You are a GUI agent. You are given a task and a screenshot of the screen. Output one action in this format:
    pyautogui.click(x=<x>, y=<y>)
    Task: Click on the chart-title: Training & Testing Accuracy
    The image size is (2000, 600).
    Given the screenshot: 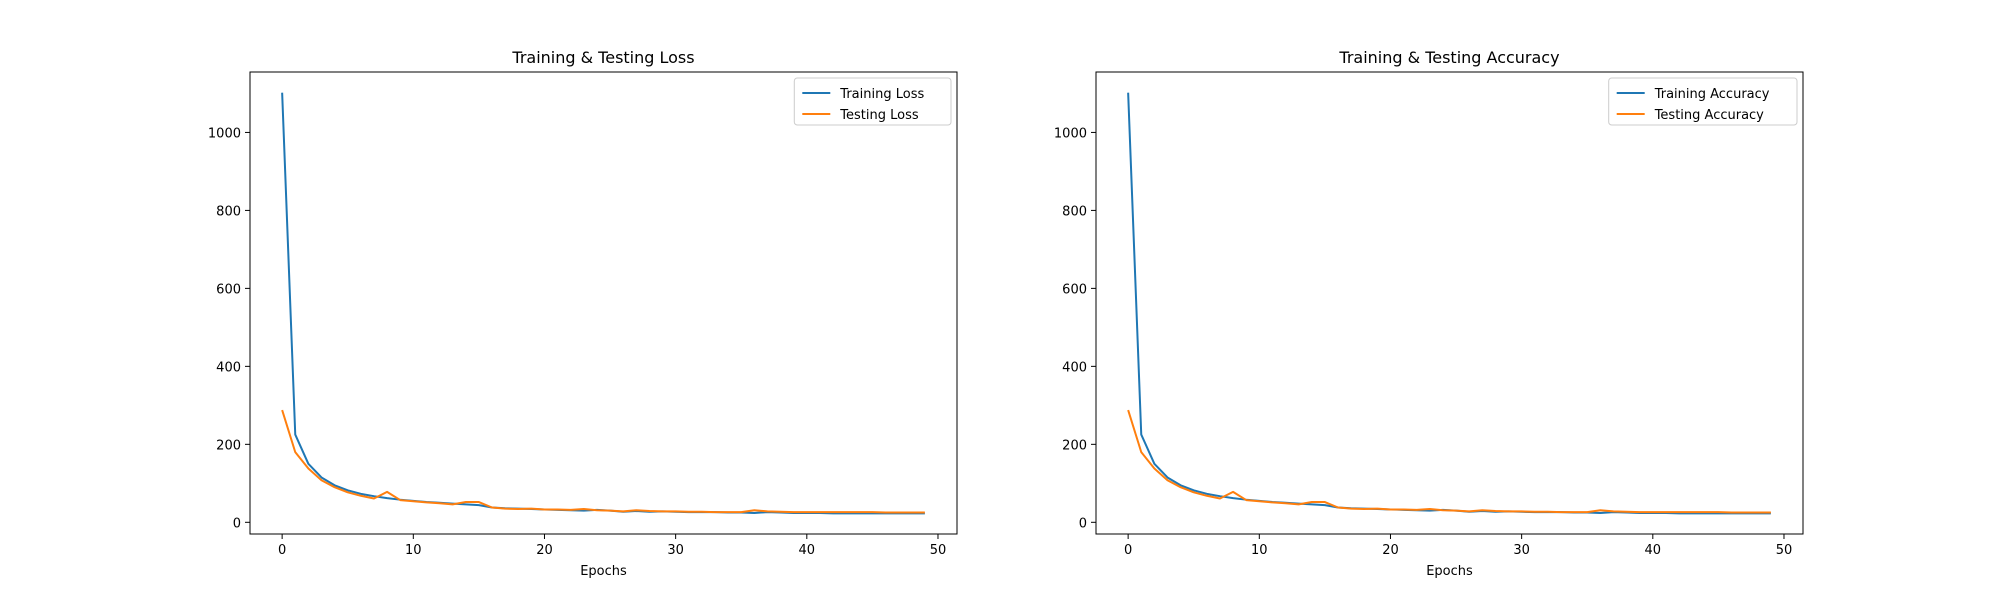 What is the action you would take?
    pyautogui.click(x=1448, y=57)
    